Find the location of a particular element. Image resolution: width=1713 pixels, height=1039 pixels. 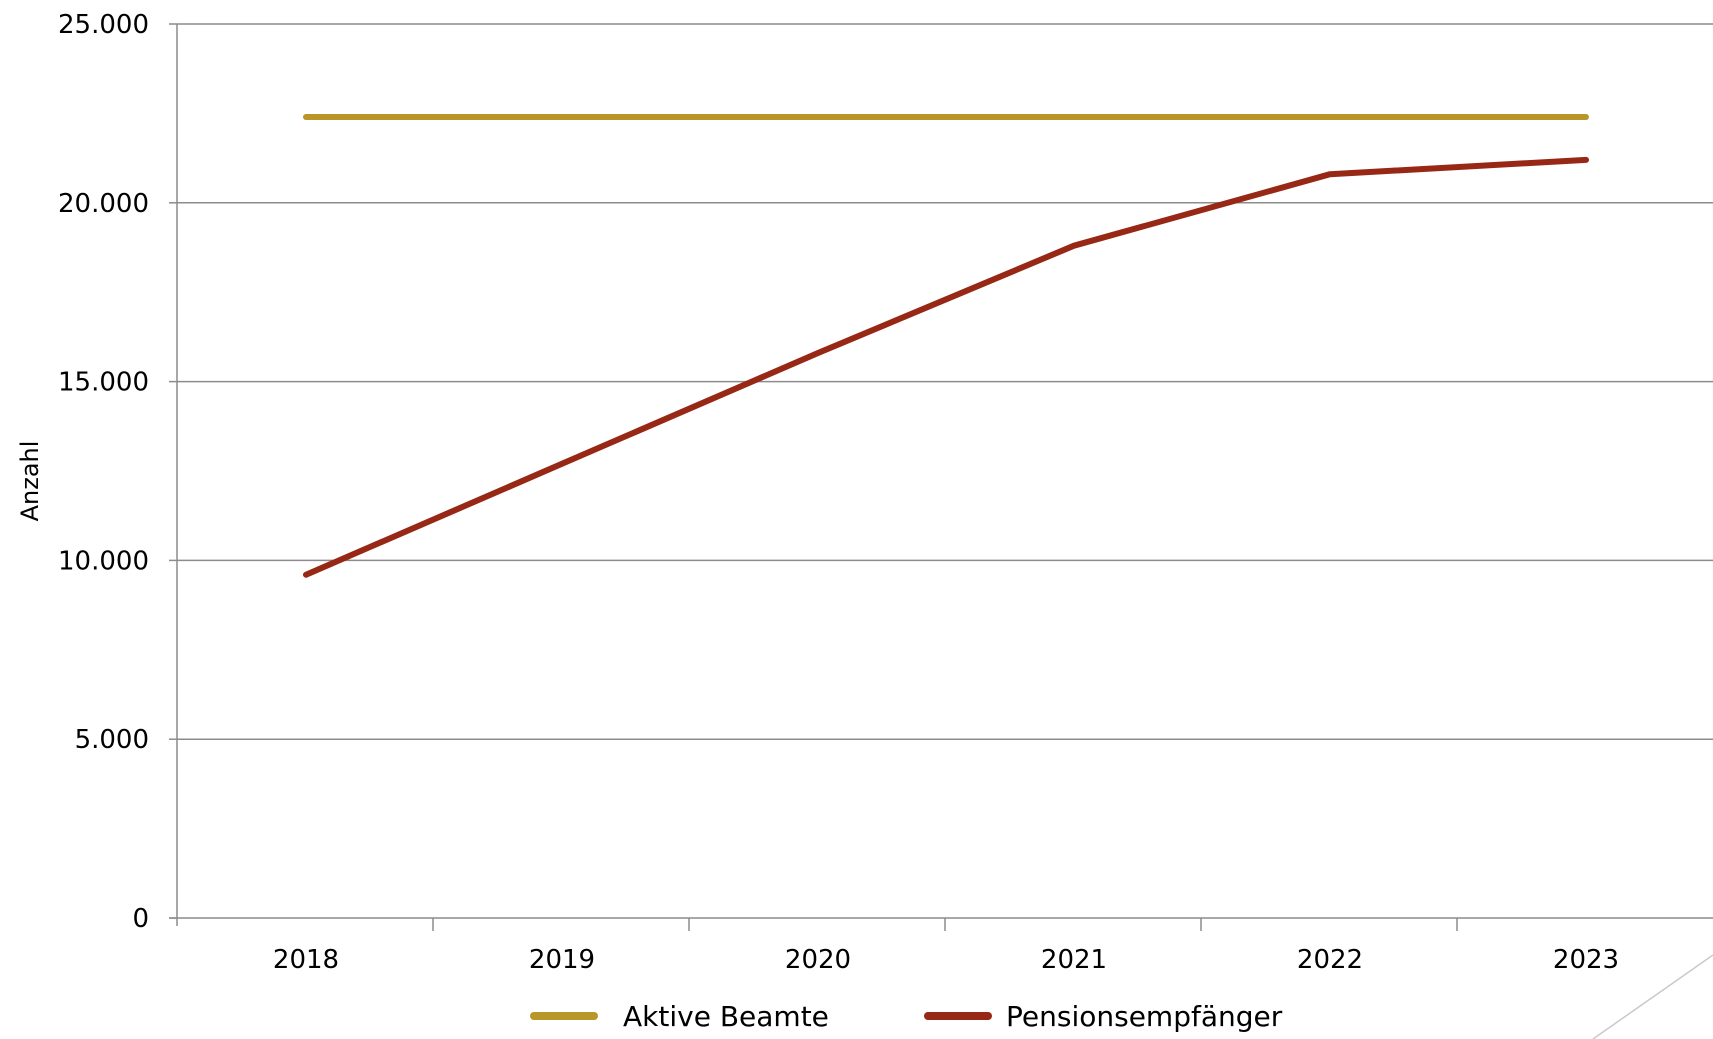

x-tick-label: 2018 is located at coordinates (306, 960).